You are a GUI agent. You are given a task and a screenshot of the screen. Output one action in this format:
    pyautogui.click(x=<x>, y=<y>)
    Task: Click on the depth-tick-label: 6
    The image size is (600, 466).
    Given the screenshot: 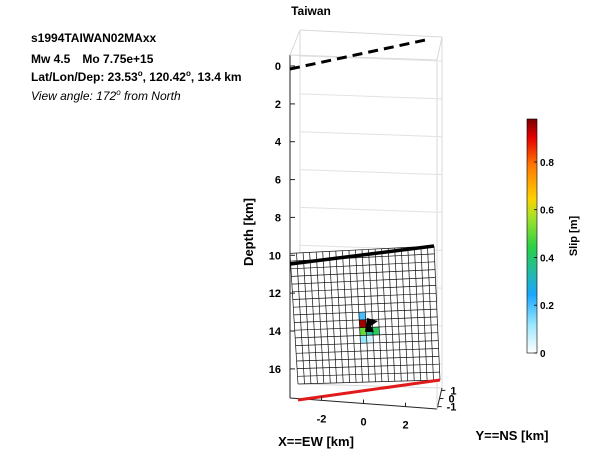 What is the action you would take?
    pyautogui.click(x=278, y=181)
    